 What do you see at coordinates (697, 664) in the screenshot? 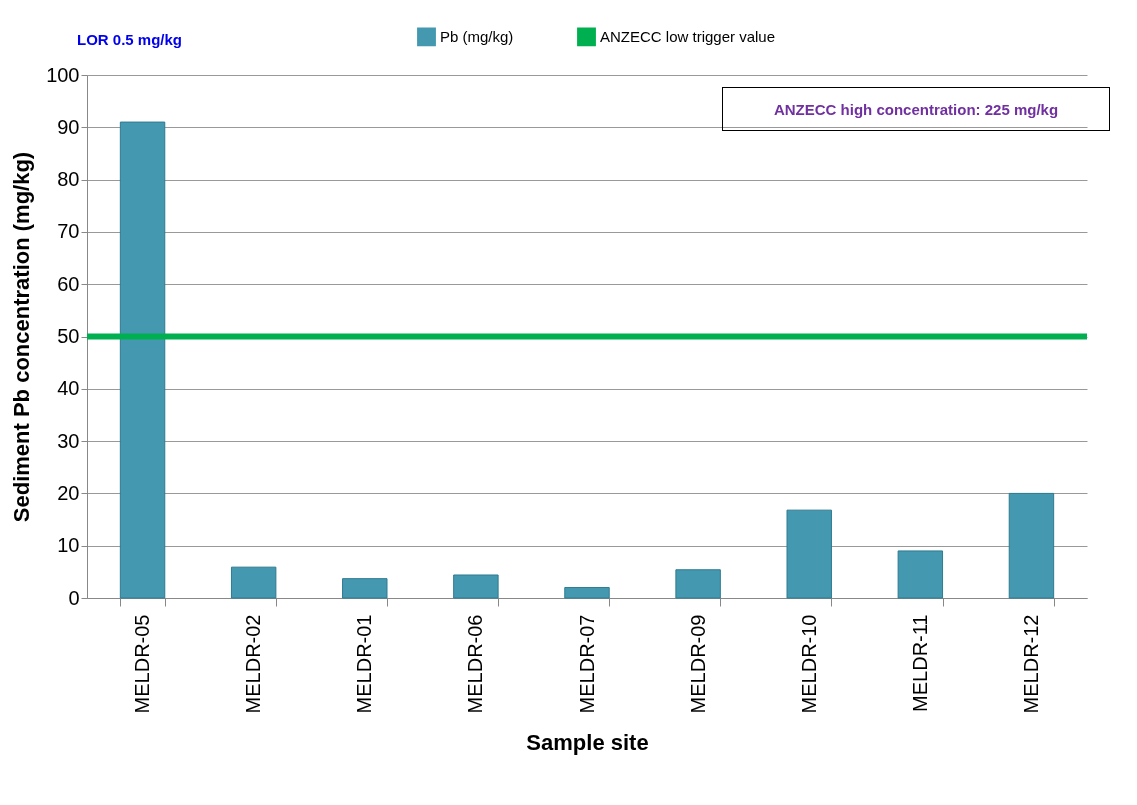
I see `x-tick-label: MELDR-09` at bounding box center [697, 664].